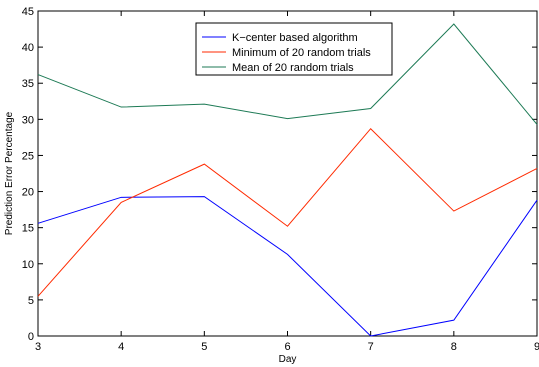 The width and height of the screenshot is (539, 367). I want to click on y-tick-label: 15, so click(28, 229).